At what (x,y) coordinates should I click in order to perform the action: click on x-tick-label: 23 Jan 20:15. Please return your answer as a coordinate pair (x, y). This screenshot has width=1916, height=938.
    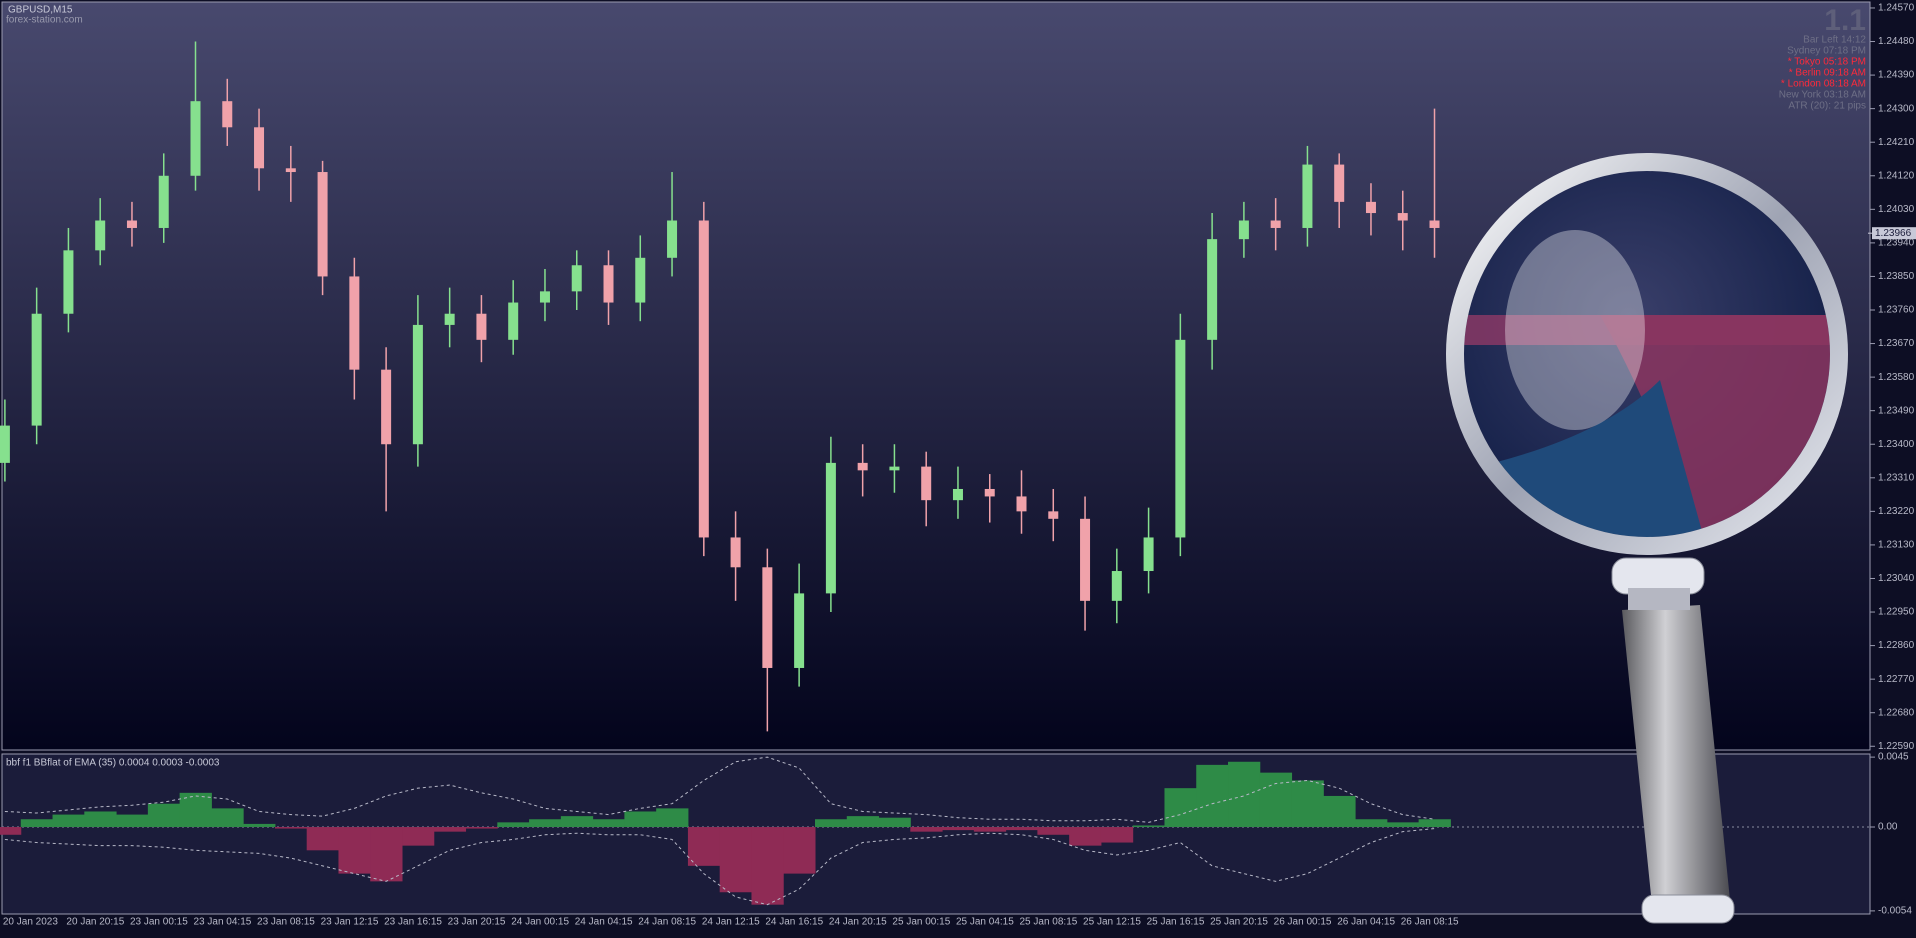
    Looking at the image, I should click on (477, 922).